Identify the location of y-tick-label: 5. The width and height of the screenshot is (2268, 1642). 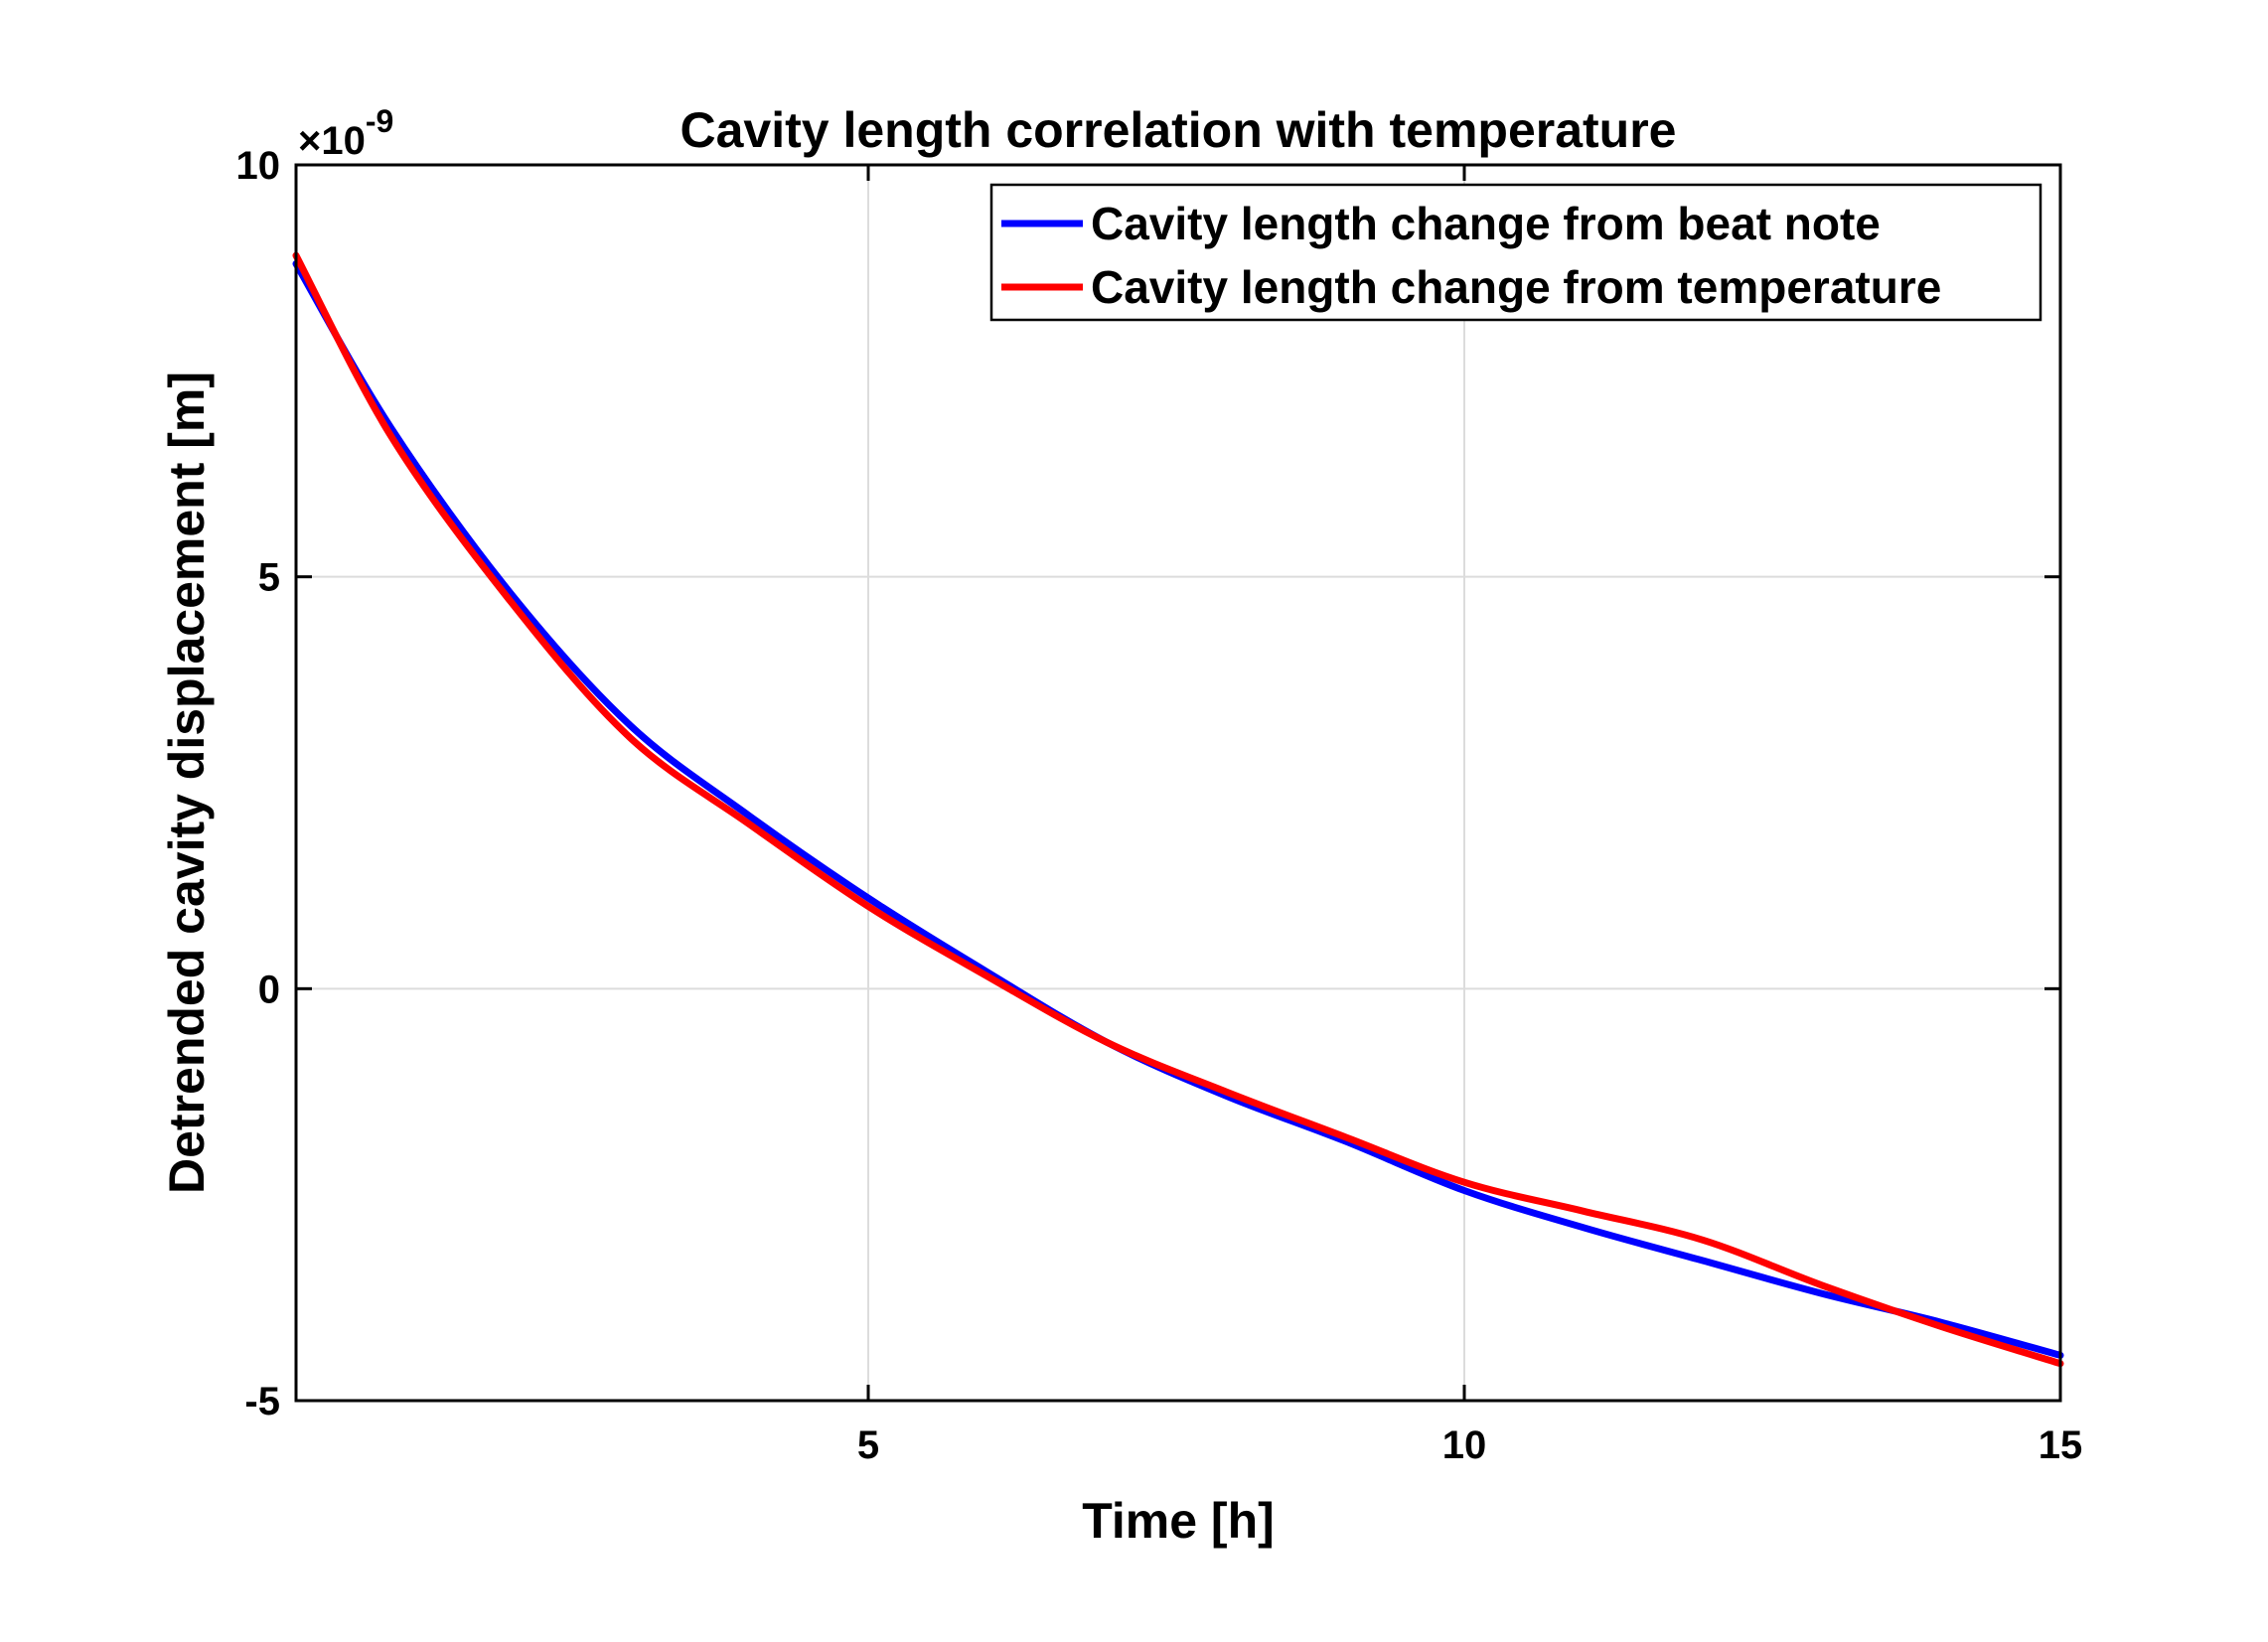
(269, 578).